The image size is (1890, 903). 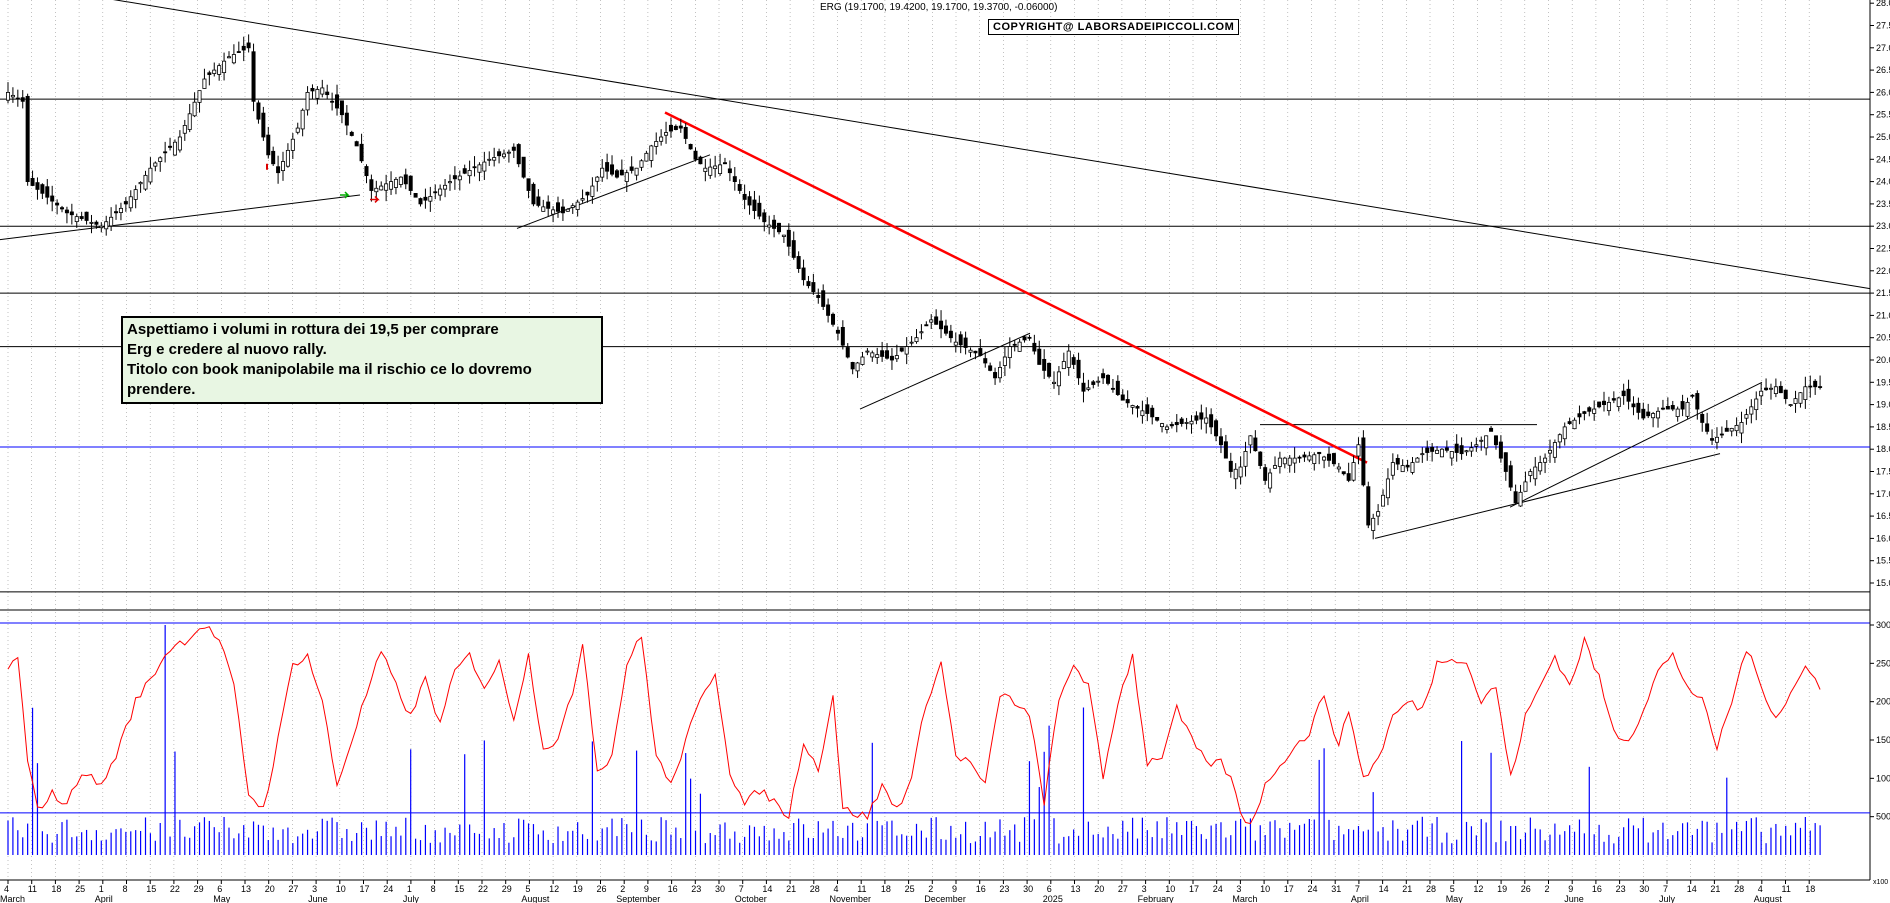 I want to click on x-tick-label: 2, so click(x=1547, y=889).